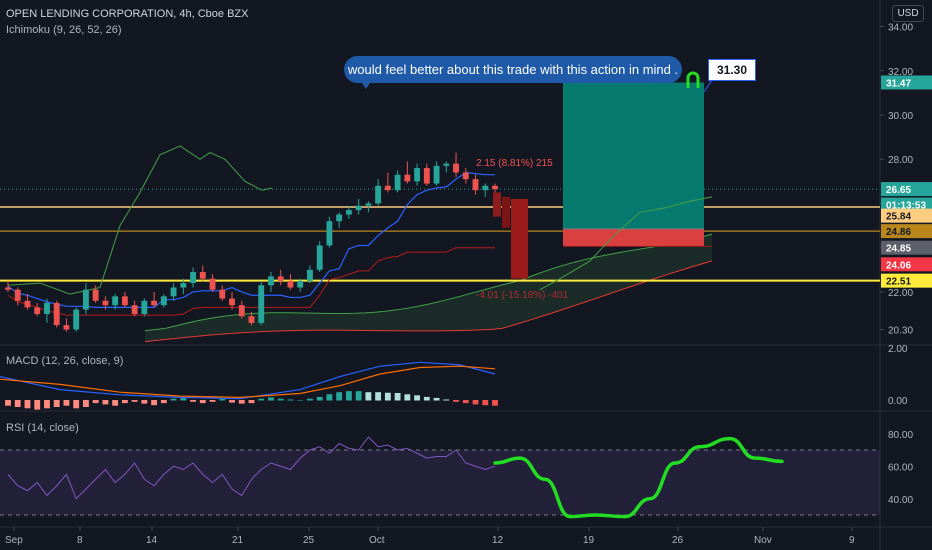 The image size is (932, 550). Describe the element at coordinates (428, 301) in the screenshot. I see `ichimoku-span-b` at that location.